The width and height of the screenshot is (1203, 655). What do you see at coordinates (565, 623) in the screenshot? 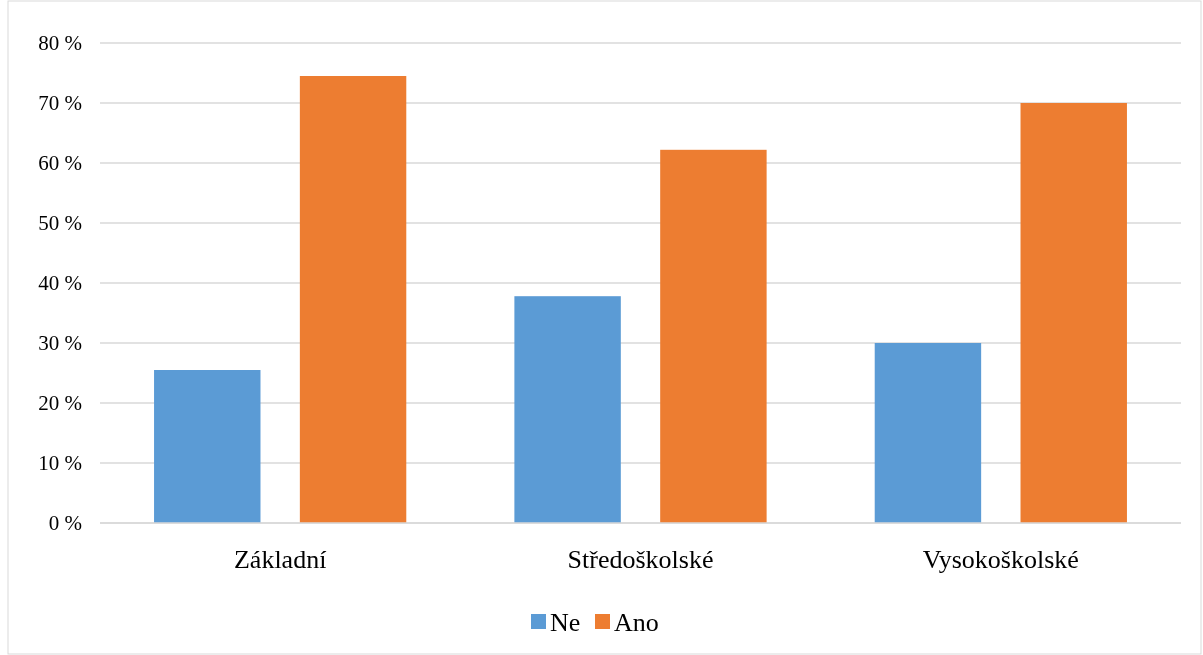
I see `legend-label: Ne` at bounding box center [565, 623].